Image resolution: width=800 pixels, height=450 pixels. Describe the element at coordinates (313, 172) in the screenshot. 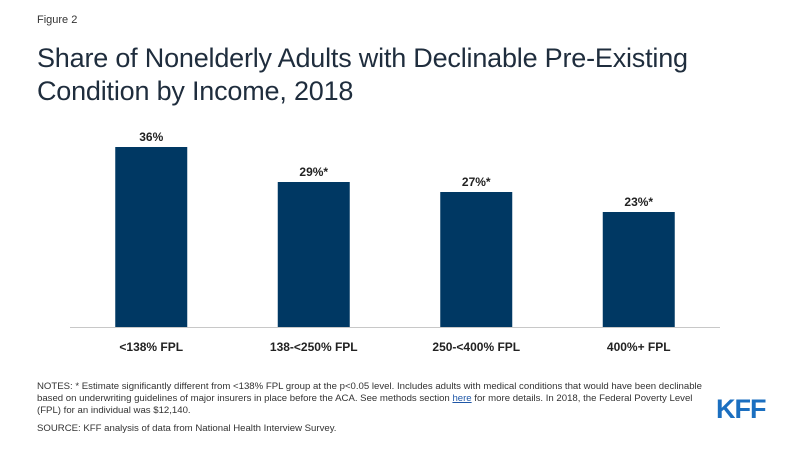

I see `data-label-1: 29%*` at that location.